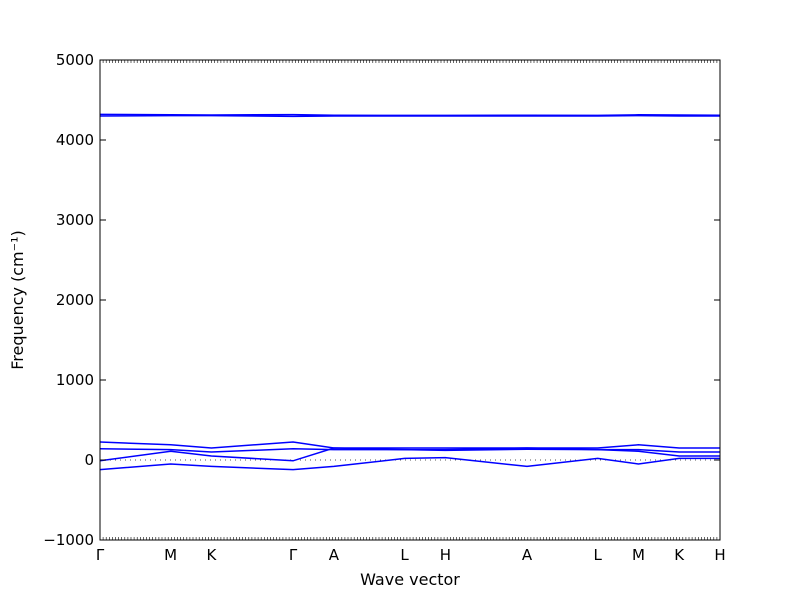 Image resolution: width=800 pixels, height=600 pixels. I want to click on y-tick-label: 3000, so click(75, 220).